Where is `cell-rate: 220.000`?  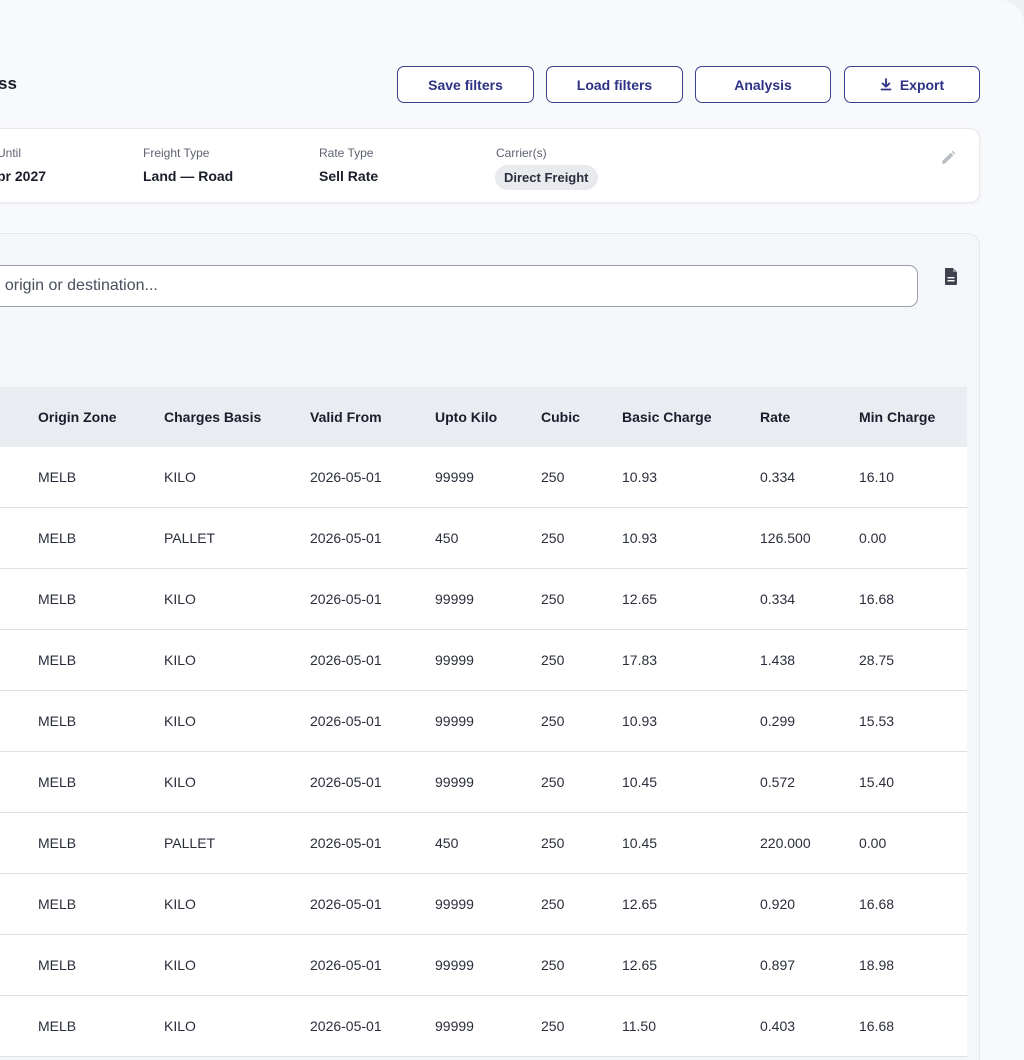 cell-rate: 220.000 is located at coordinates (785, 843).